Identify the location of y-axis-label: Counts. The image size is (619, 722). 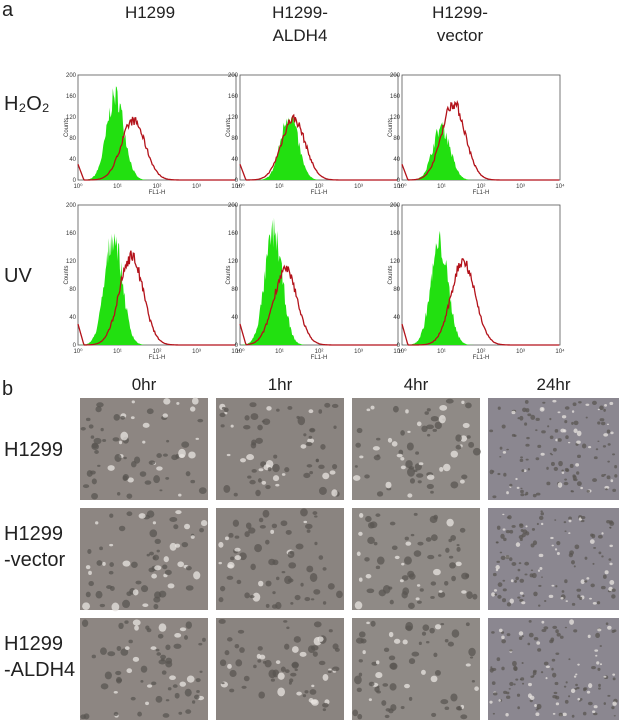
(391, 127).